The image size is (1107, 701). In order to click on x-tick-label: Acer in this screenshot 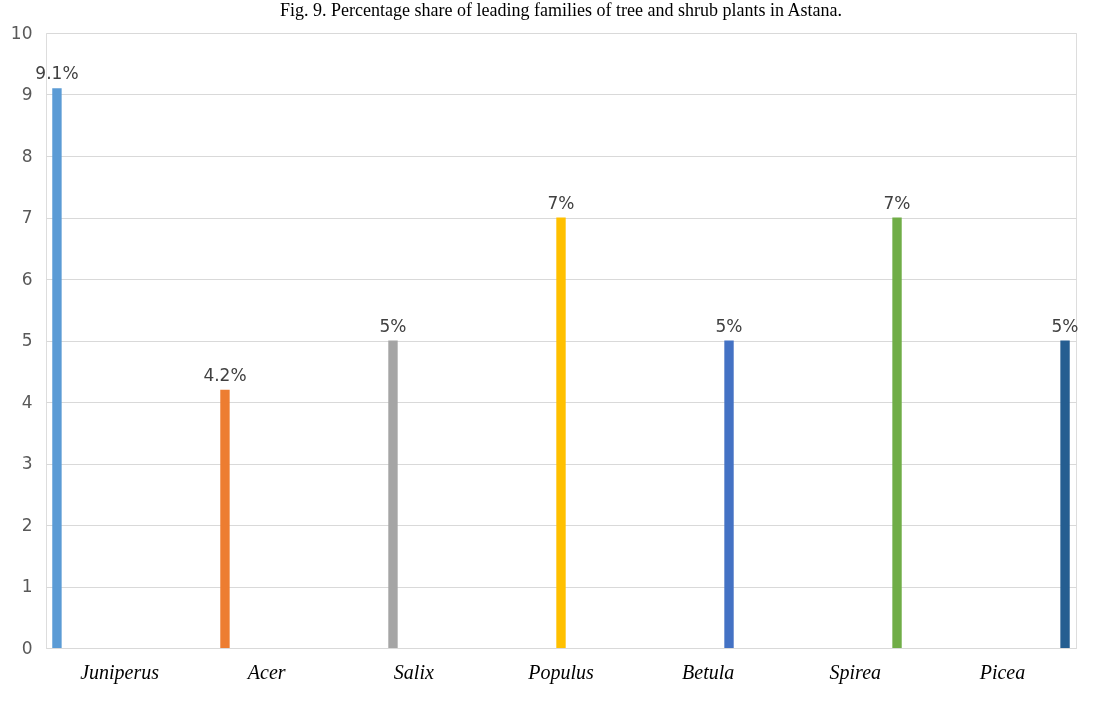, I will do `click(265, 671)`.